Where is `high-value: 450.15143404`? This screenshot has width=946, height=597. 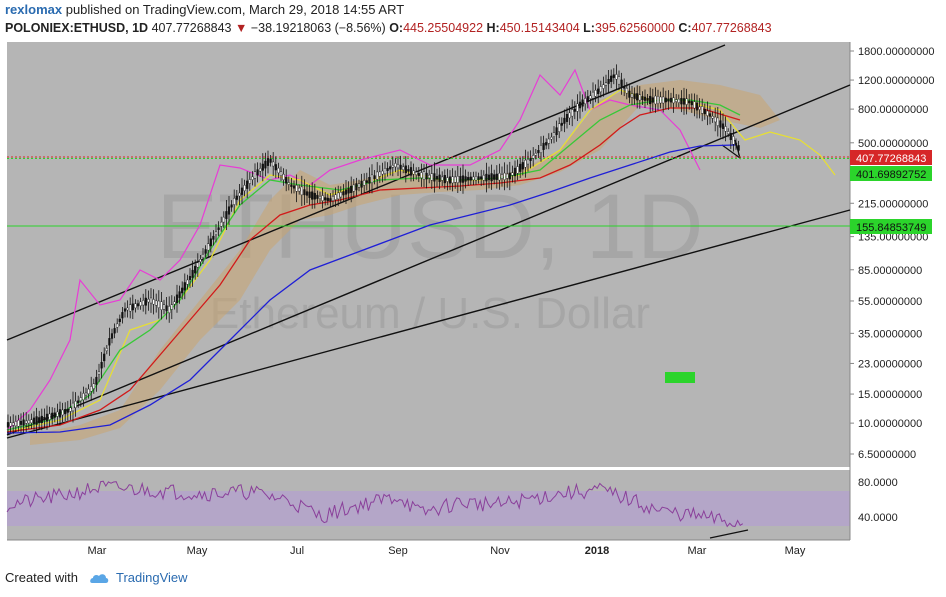 high-value: 450.15143404 is located at coordinates (539, 28).